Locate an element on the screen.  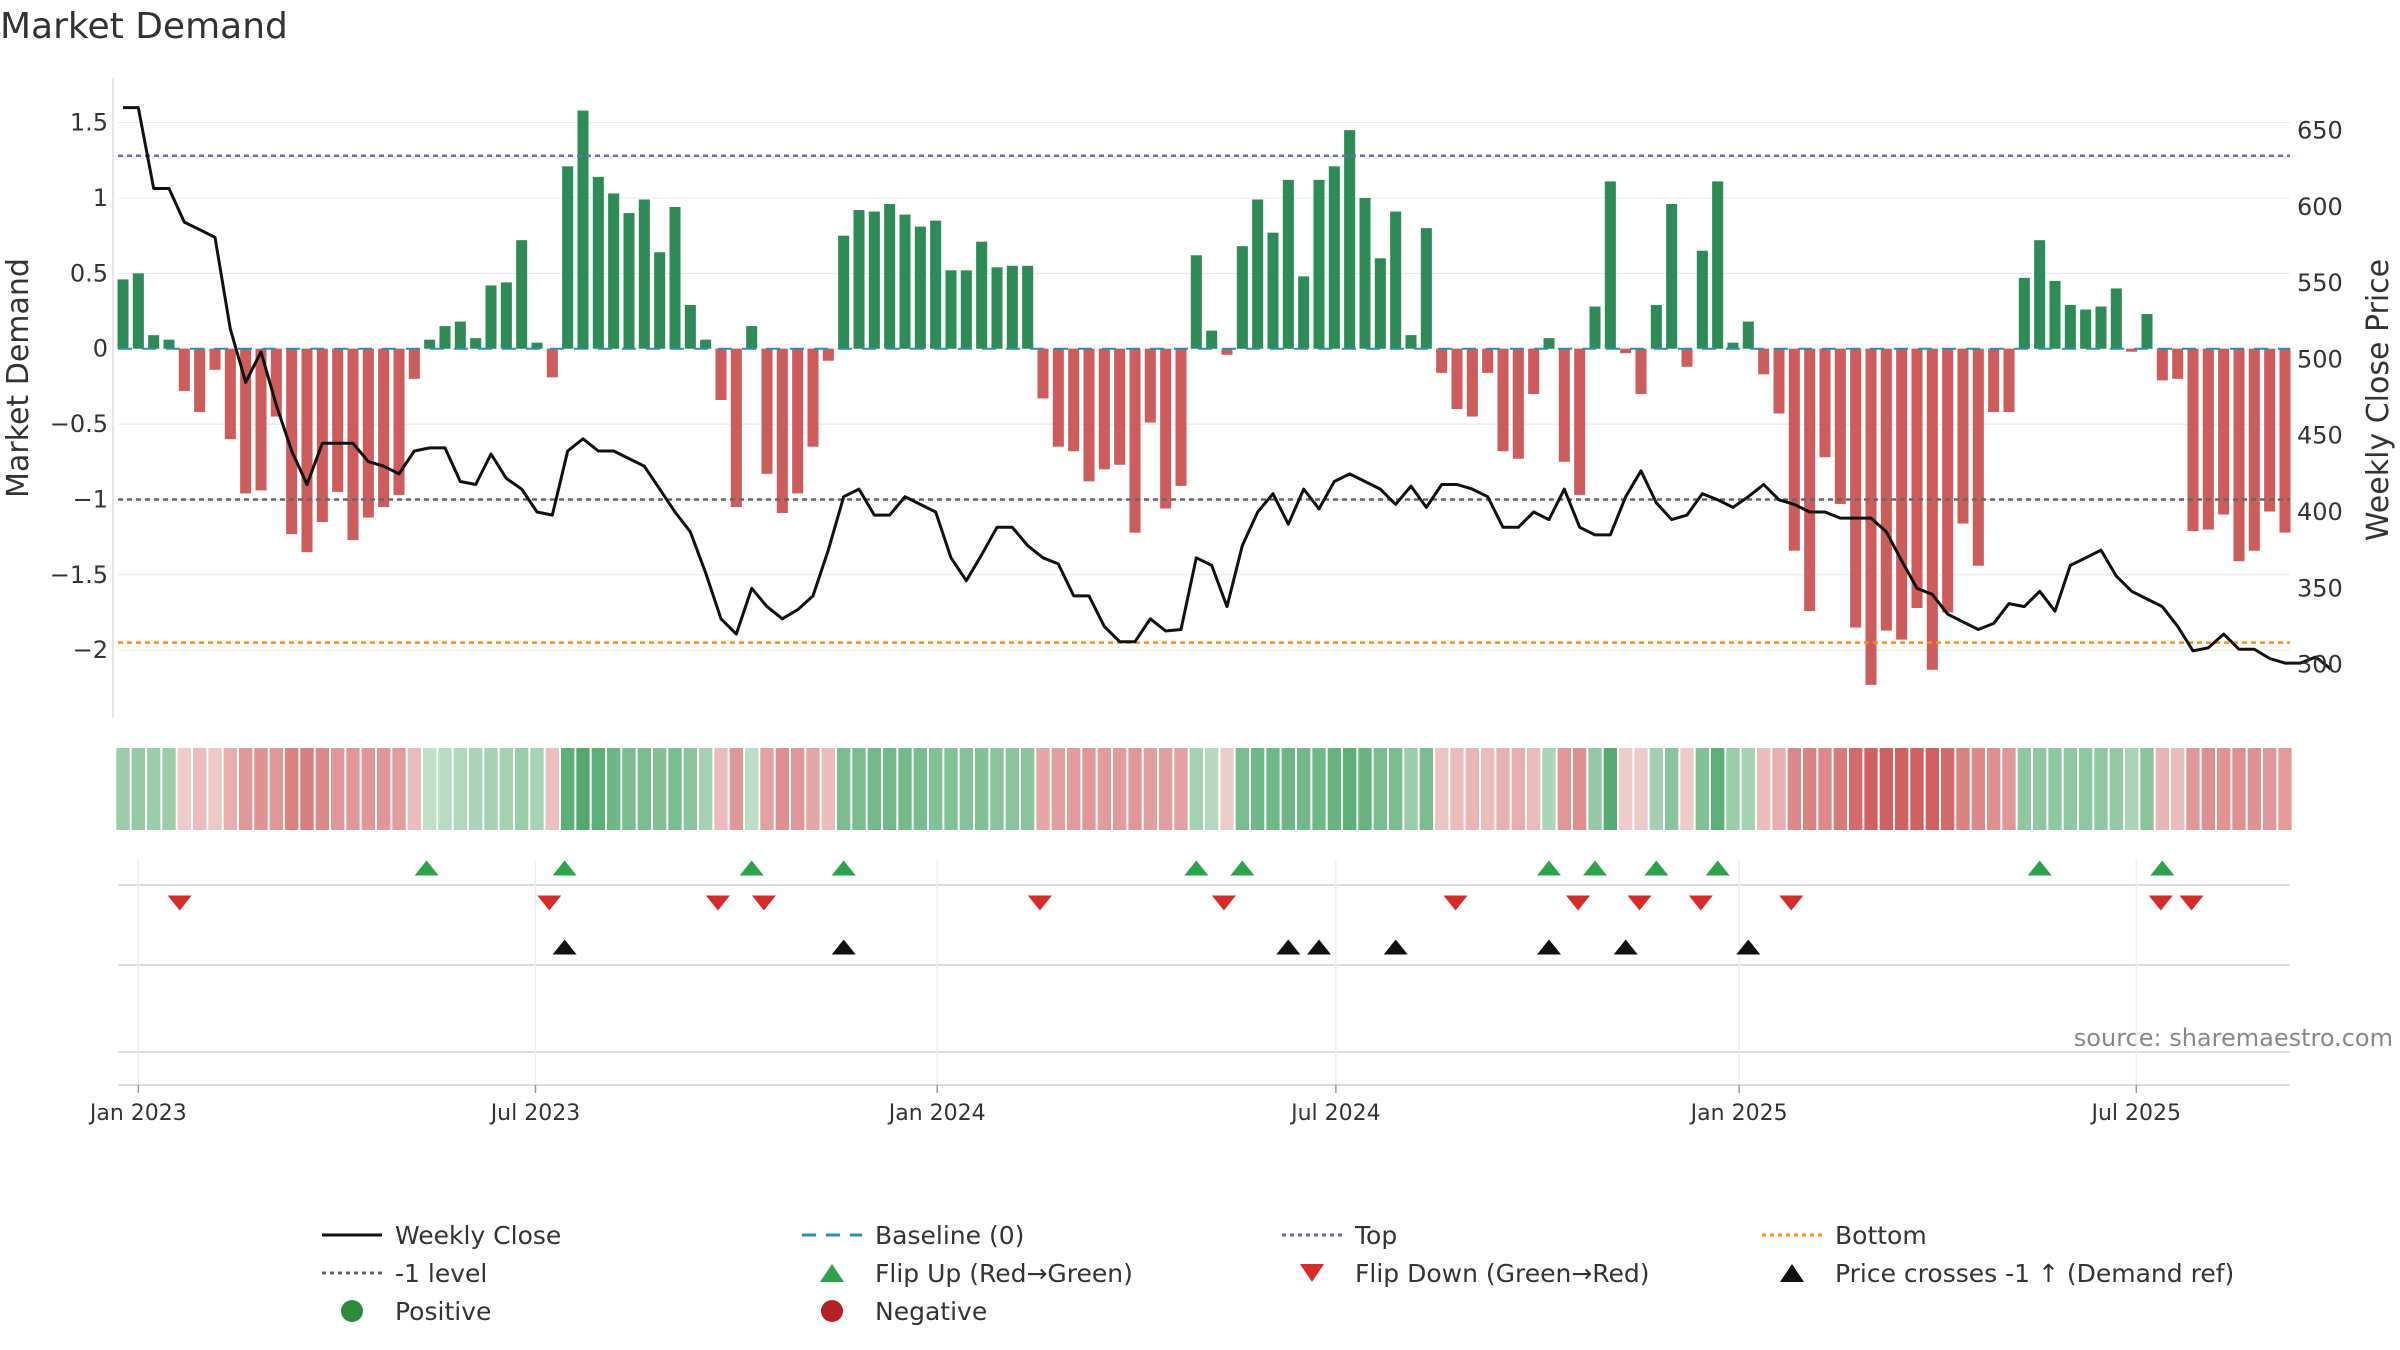
legend-label: Bottom is located at coordinates (1881, 1235).